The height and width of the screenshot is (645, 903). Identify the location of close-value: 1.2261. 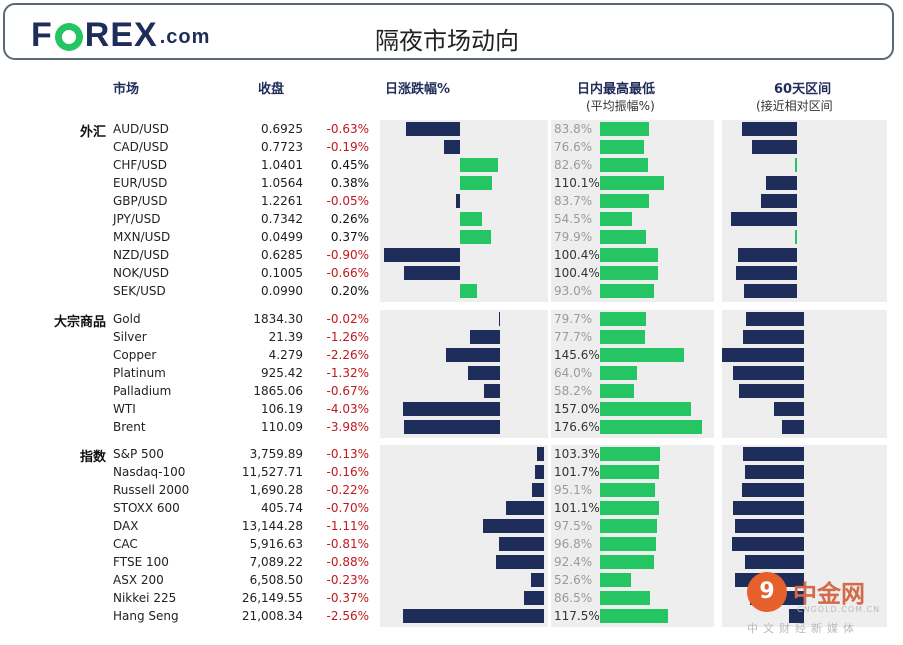
(282, 201).